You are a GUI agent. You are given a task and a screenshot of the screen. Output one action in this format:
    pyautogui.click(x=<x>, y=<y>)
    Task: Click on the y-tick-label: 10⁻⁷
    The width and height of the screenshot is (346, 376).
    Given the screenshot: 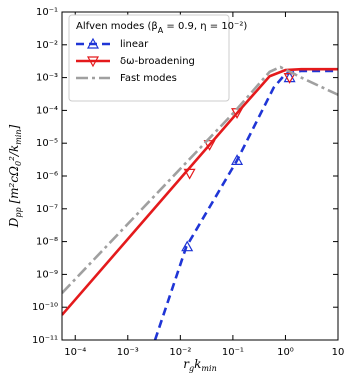 What is the action you would take?
    pyautogui.click(x=47, y=209)
    